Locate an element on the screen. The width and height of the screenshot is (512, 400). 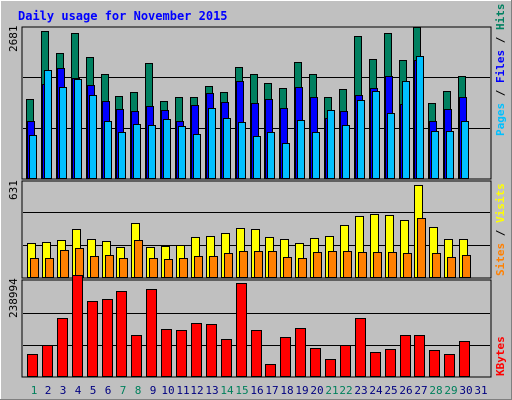
x-tick-day-30: 30 is located at coordinates (465, 390).